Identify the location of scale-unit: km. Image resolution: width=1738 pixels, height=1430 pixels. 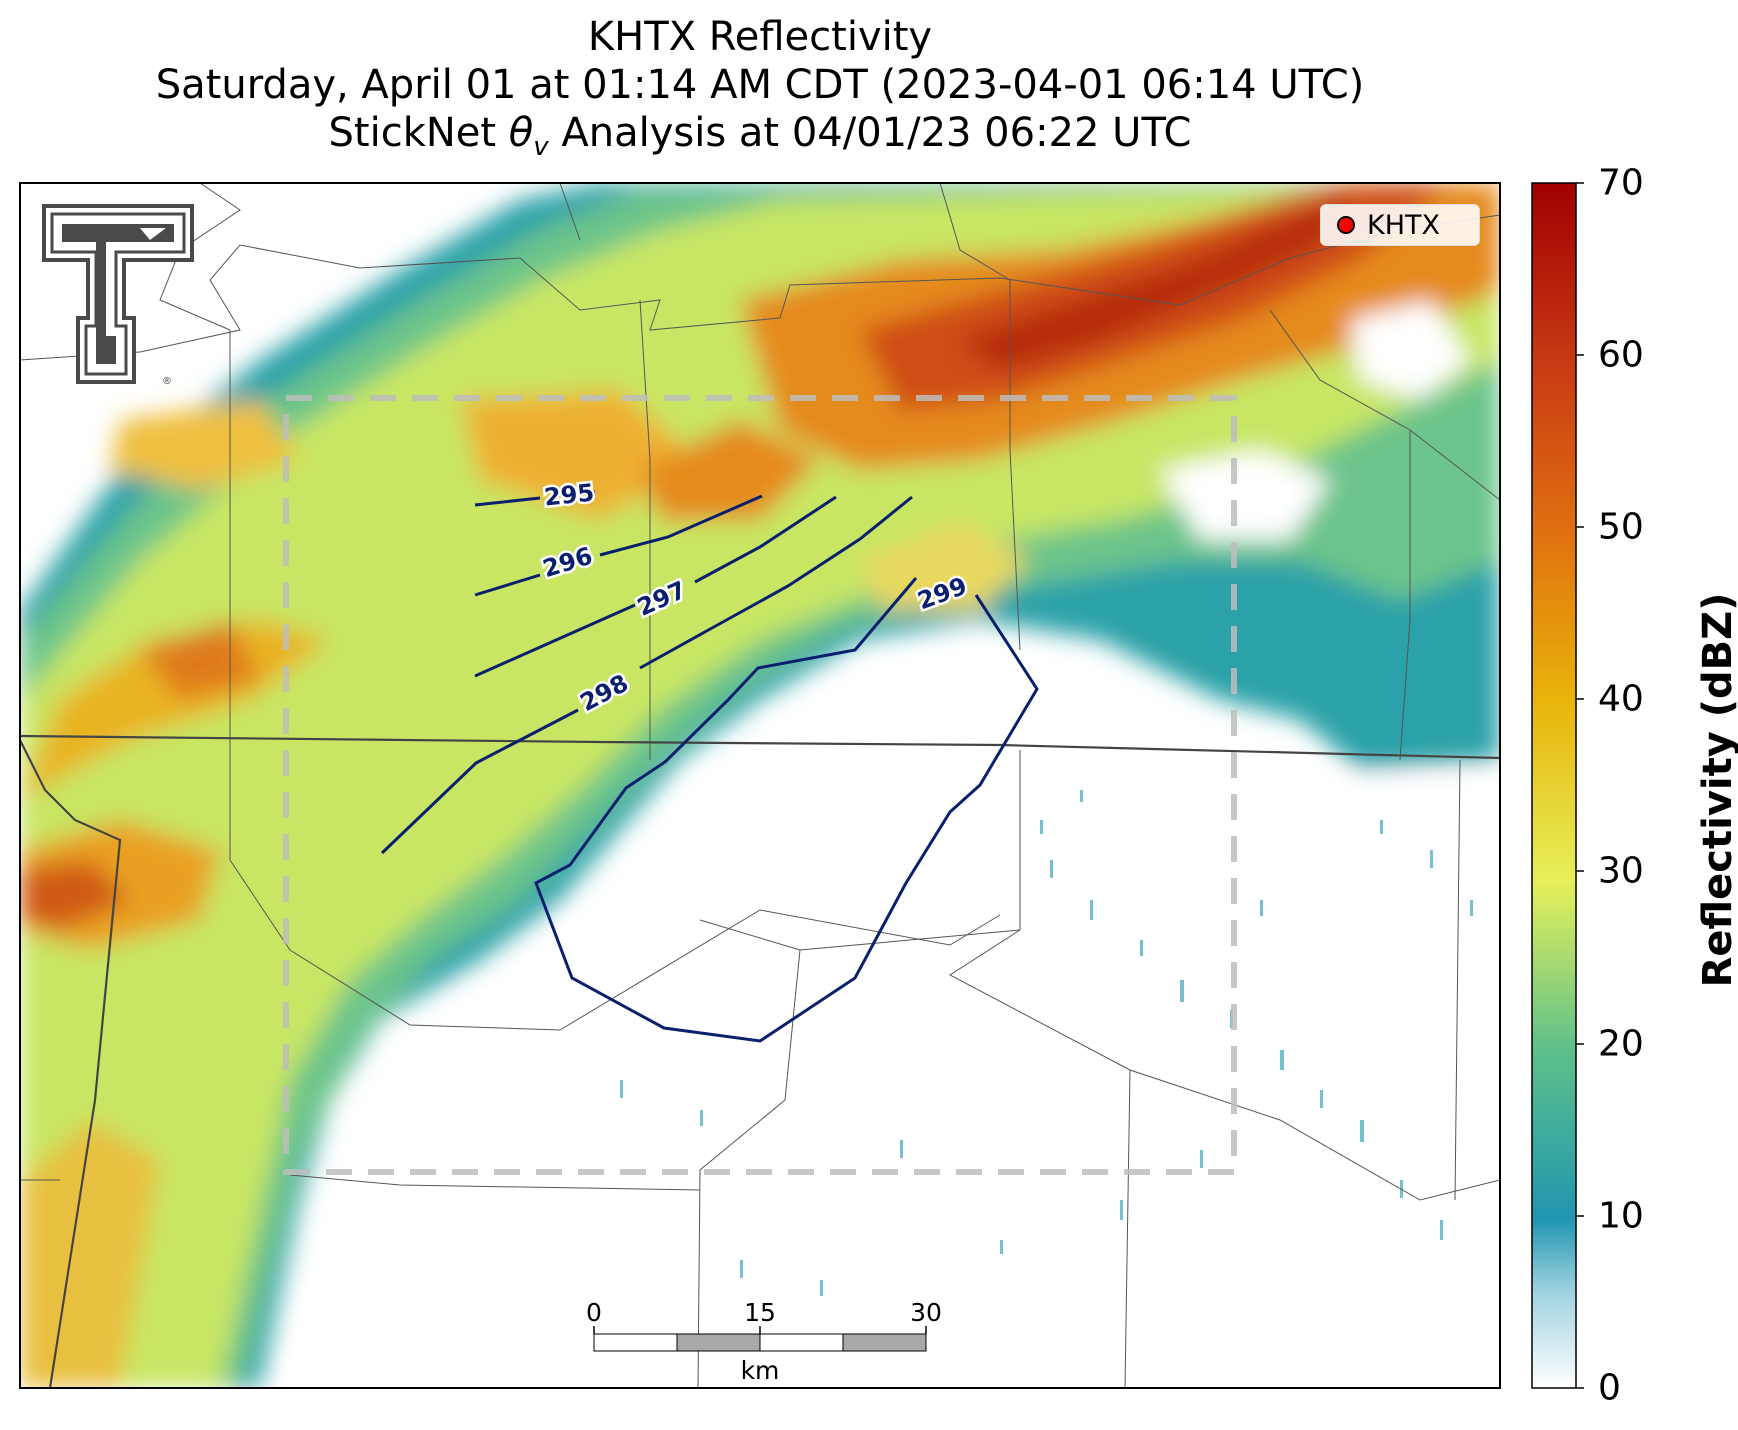
(760, 1370).